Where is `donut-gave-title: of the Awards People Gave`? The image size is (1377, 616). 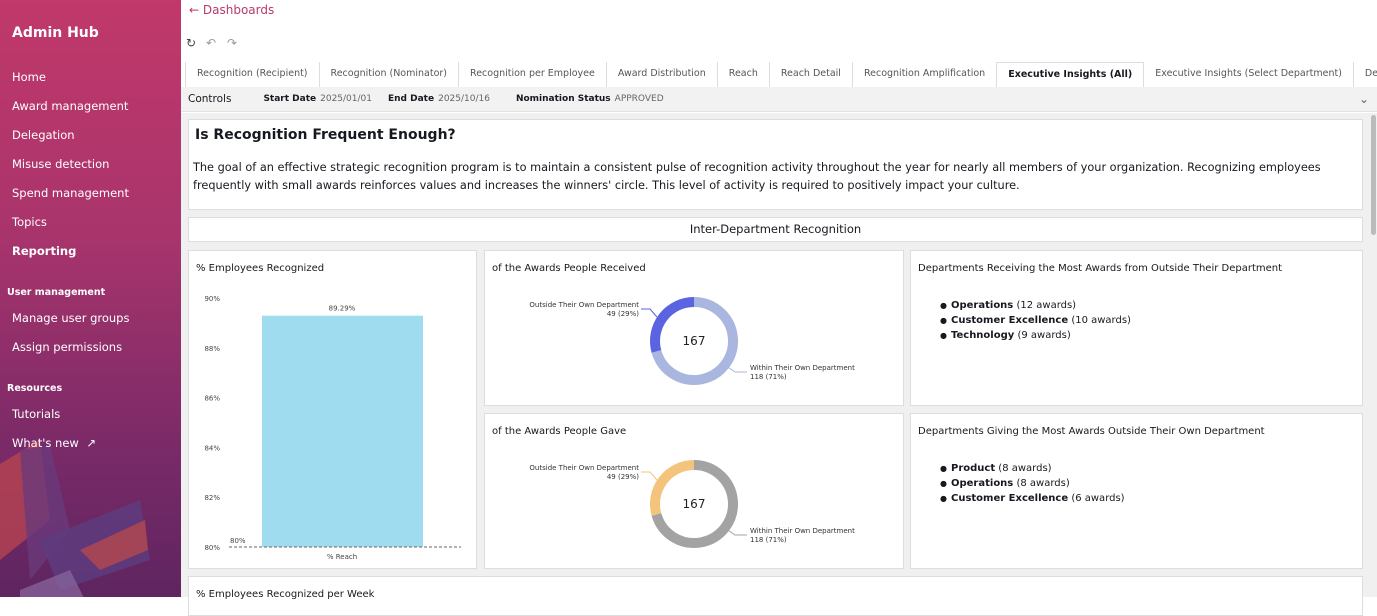 donut-gave-title: of the Awards People Gave is located at coordinates (559, 431).